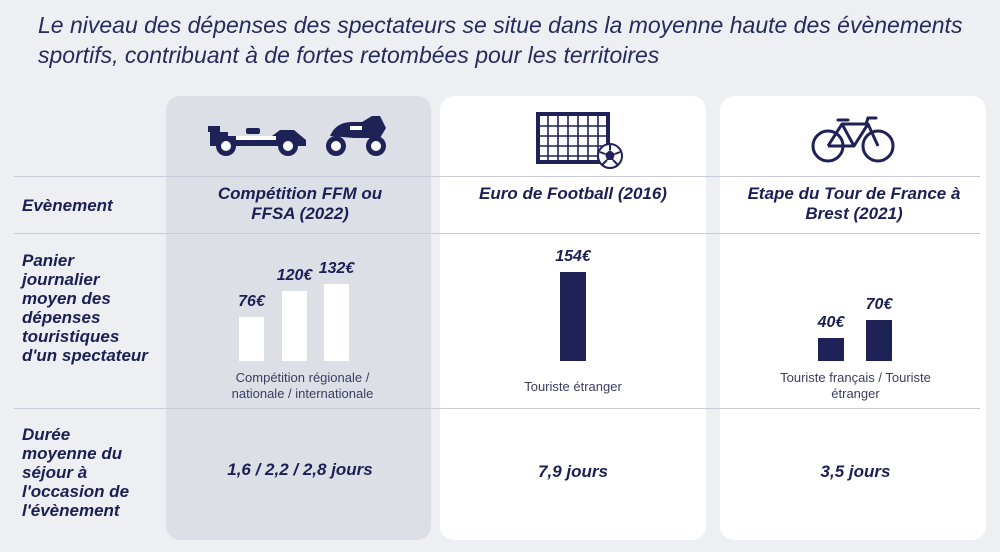 This screenshot has height=552, width=1000. What do you see at coordinates (573, 256) in the screenshot?
I see `bar-value-label: 154€` at bounding box center [573, 256].